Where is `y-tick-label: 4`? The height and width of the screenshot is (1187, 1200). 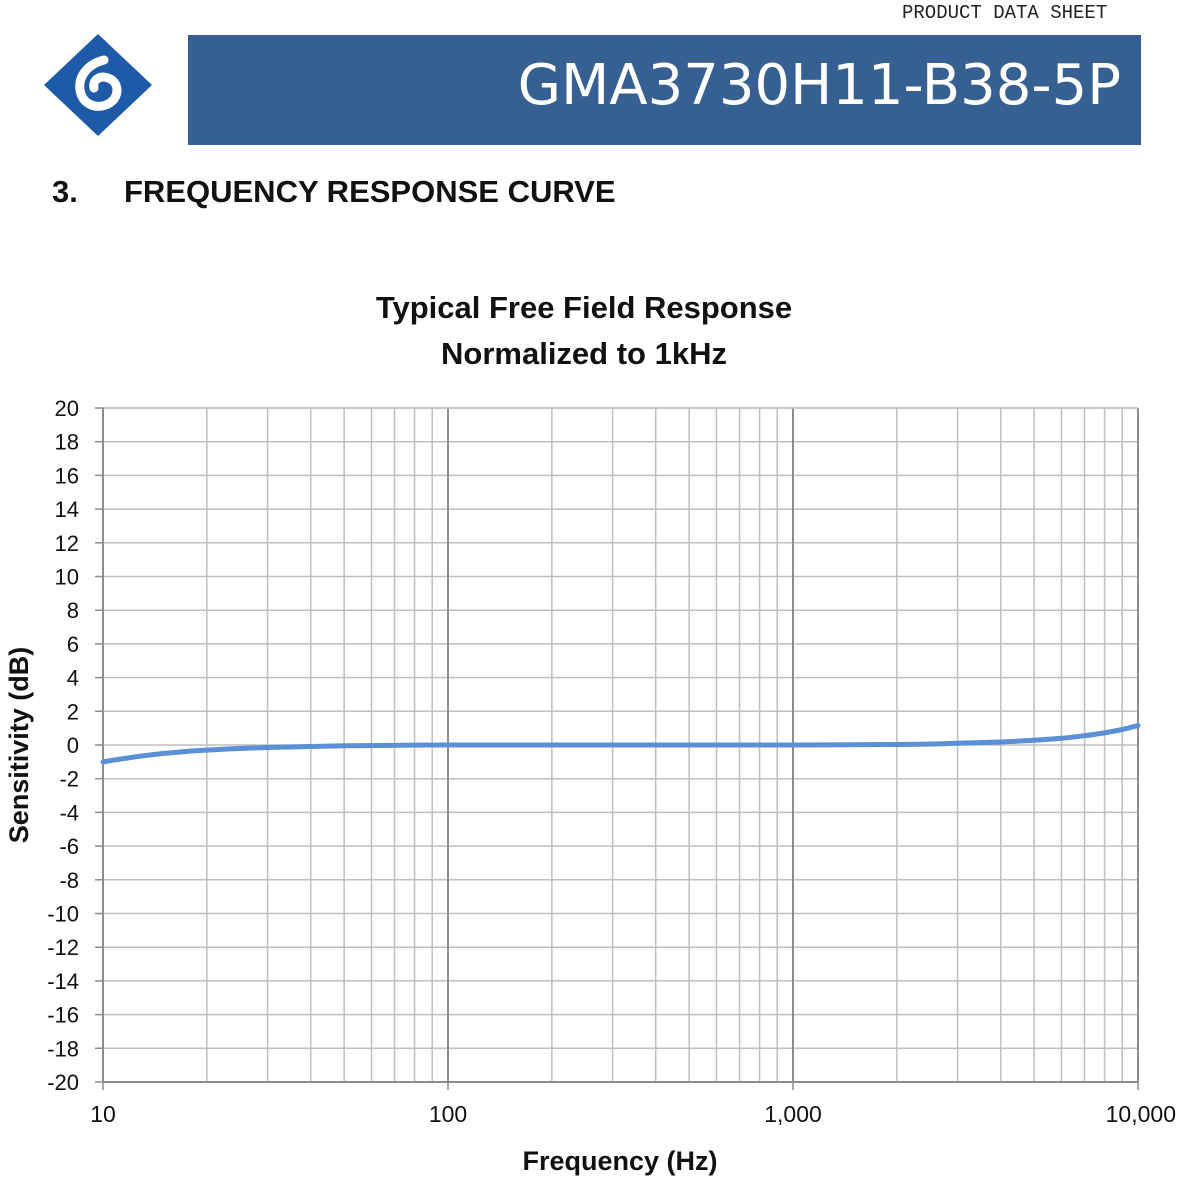 y-tick-label: 4 is located at coordinates (73, 678).